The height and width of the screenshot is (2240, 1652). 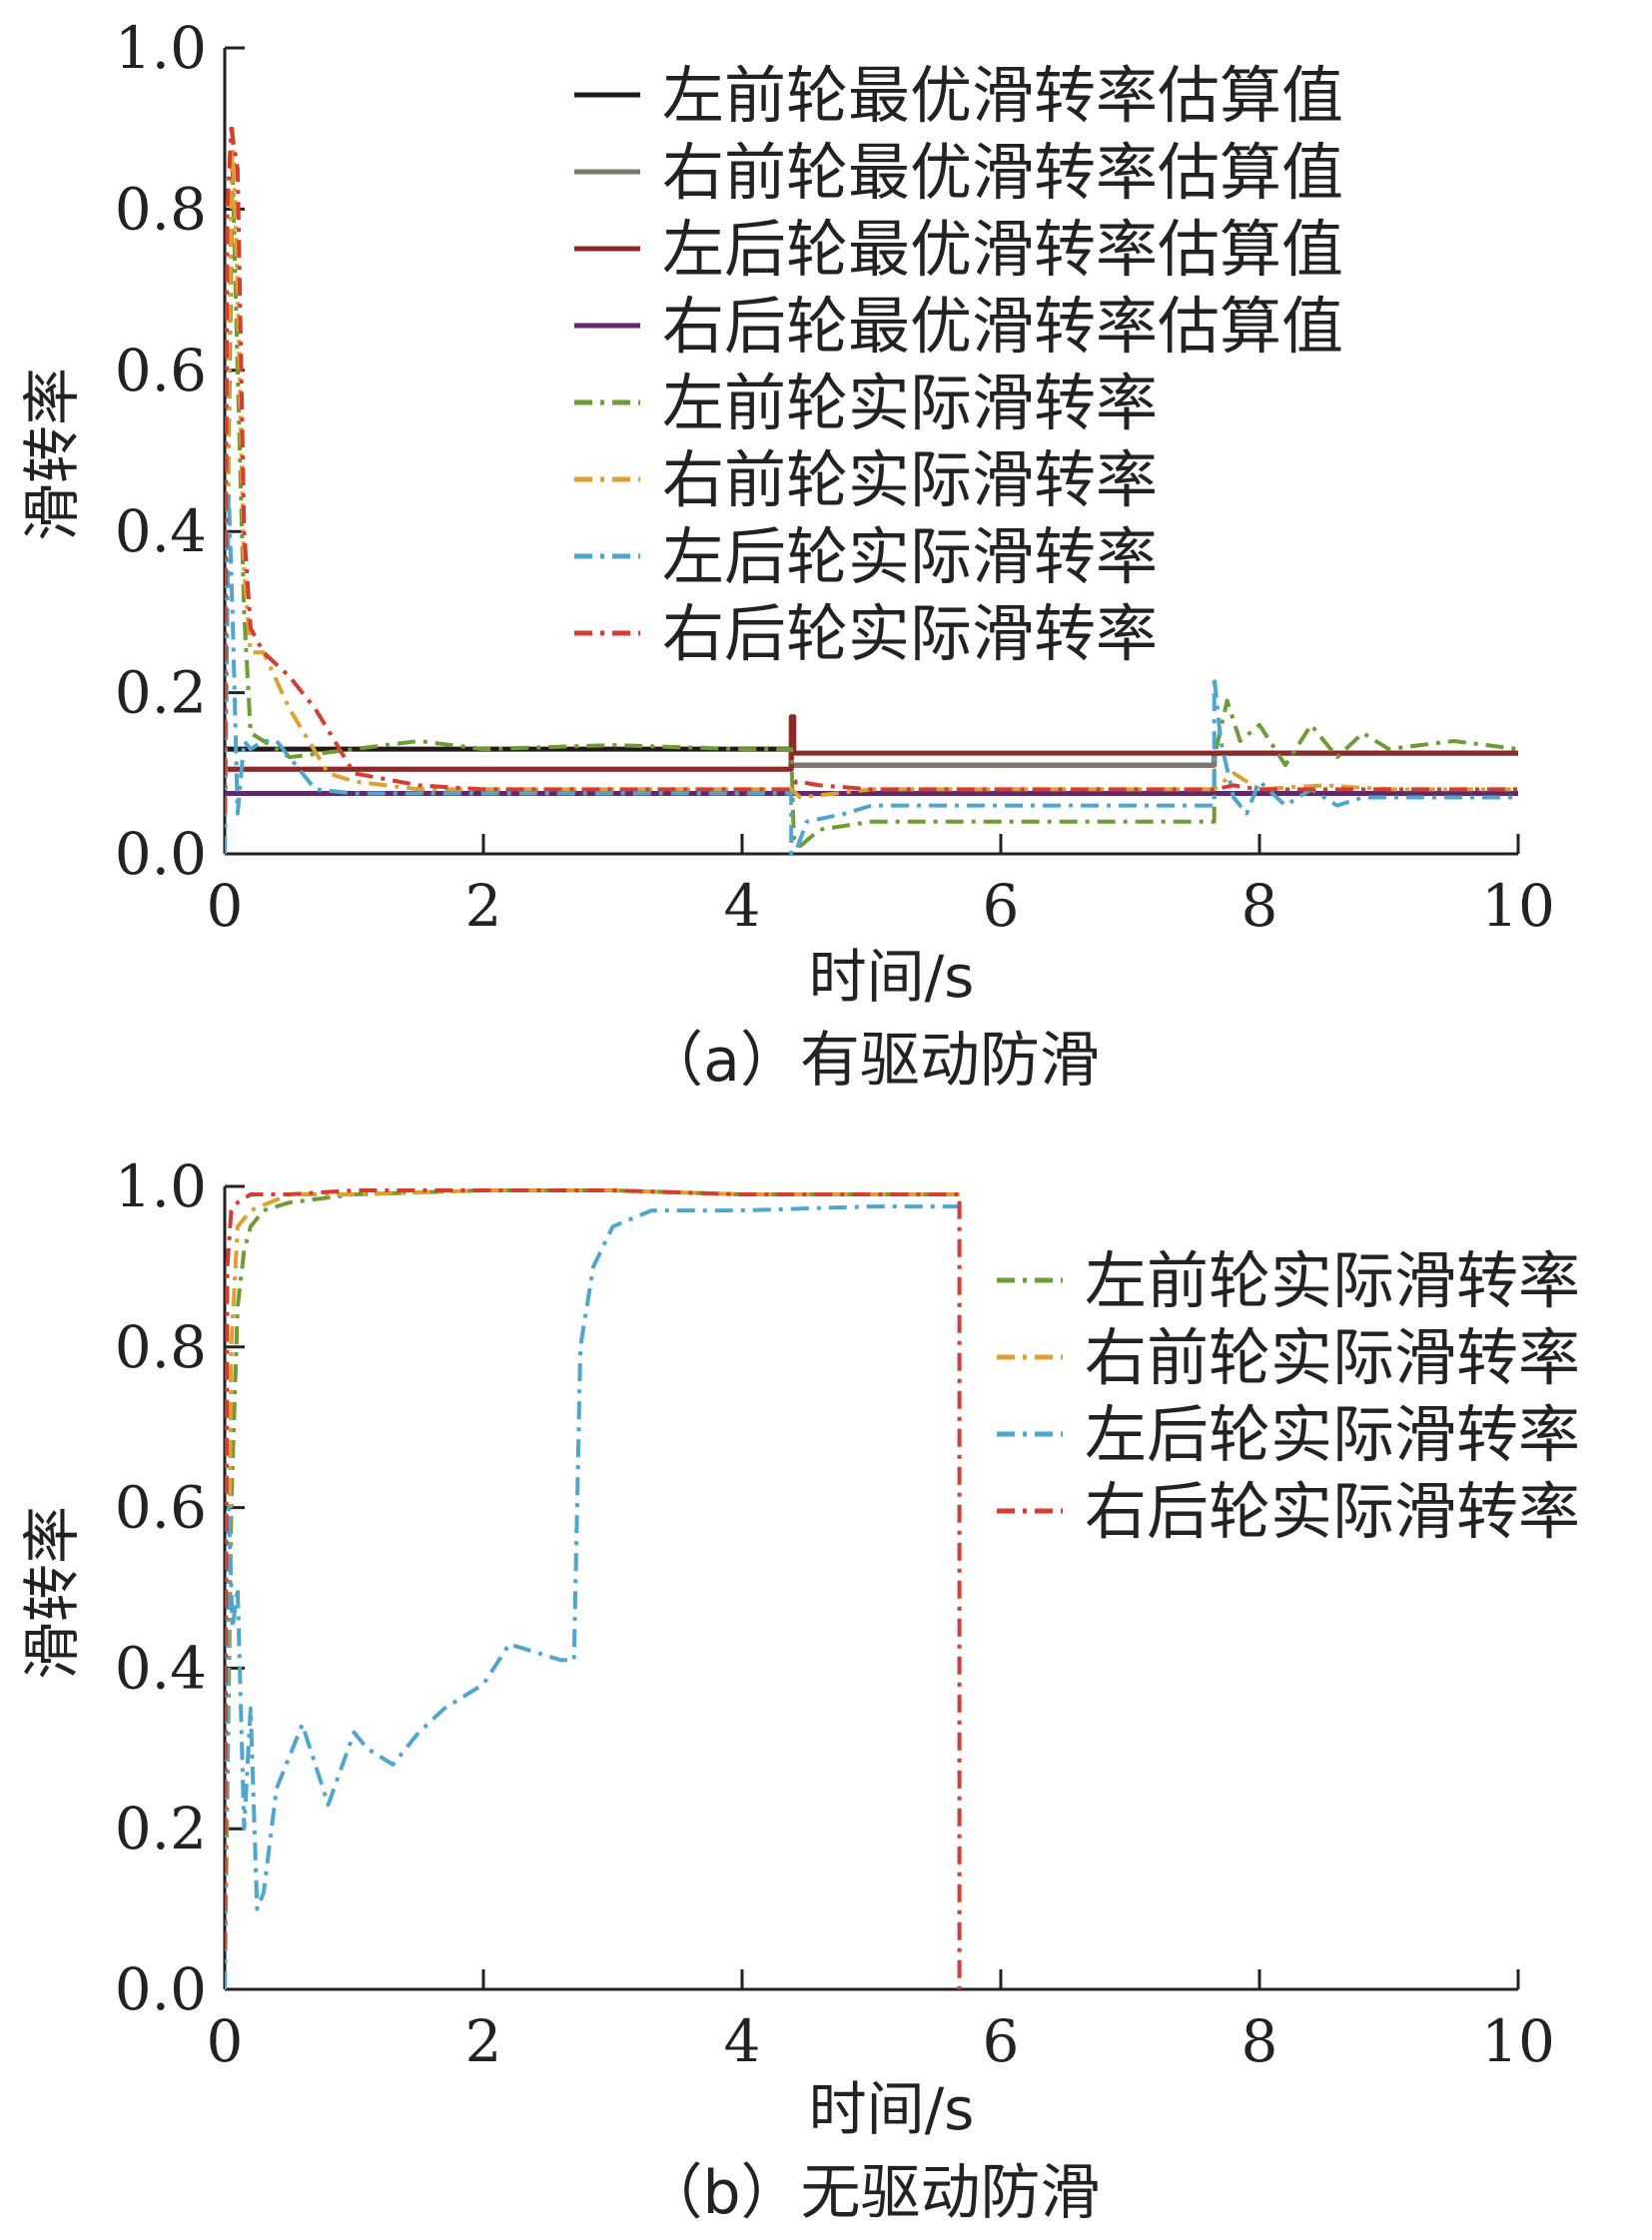 I want to click on legend-label: 左前轮最优滑转率估算值, so click(x=1002, y=95).